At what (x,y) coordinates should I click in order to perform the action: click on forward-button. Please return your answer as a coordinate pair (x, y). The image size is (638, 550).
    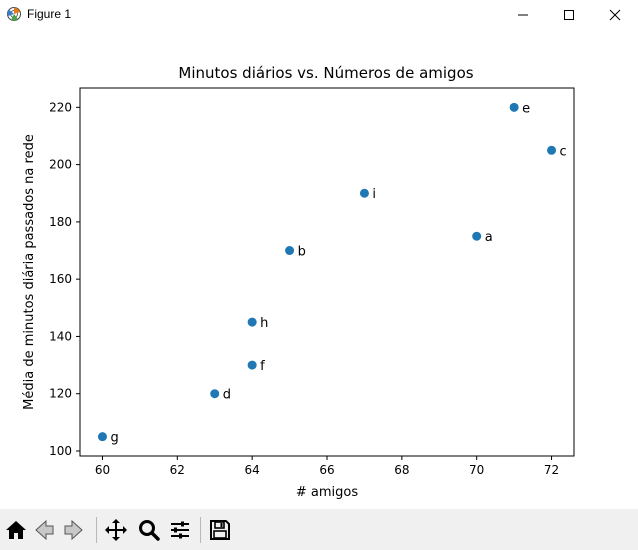
    Looking at the image, I should click on (74, 530).